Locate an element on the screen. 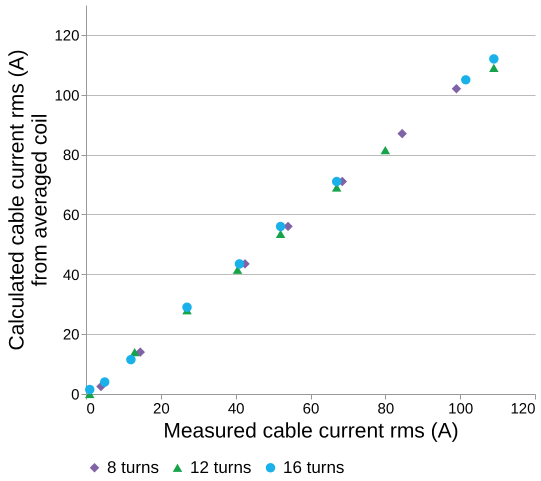 This screenshot has width=541, height=481. y-tick-label: 120 is located at coordinates (67, 35).